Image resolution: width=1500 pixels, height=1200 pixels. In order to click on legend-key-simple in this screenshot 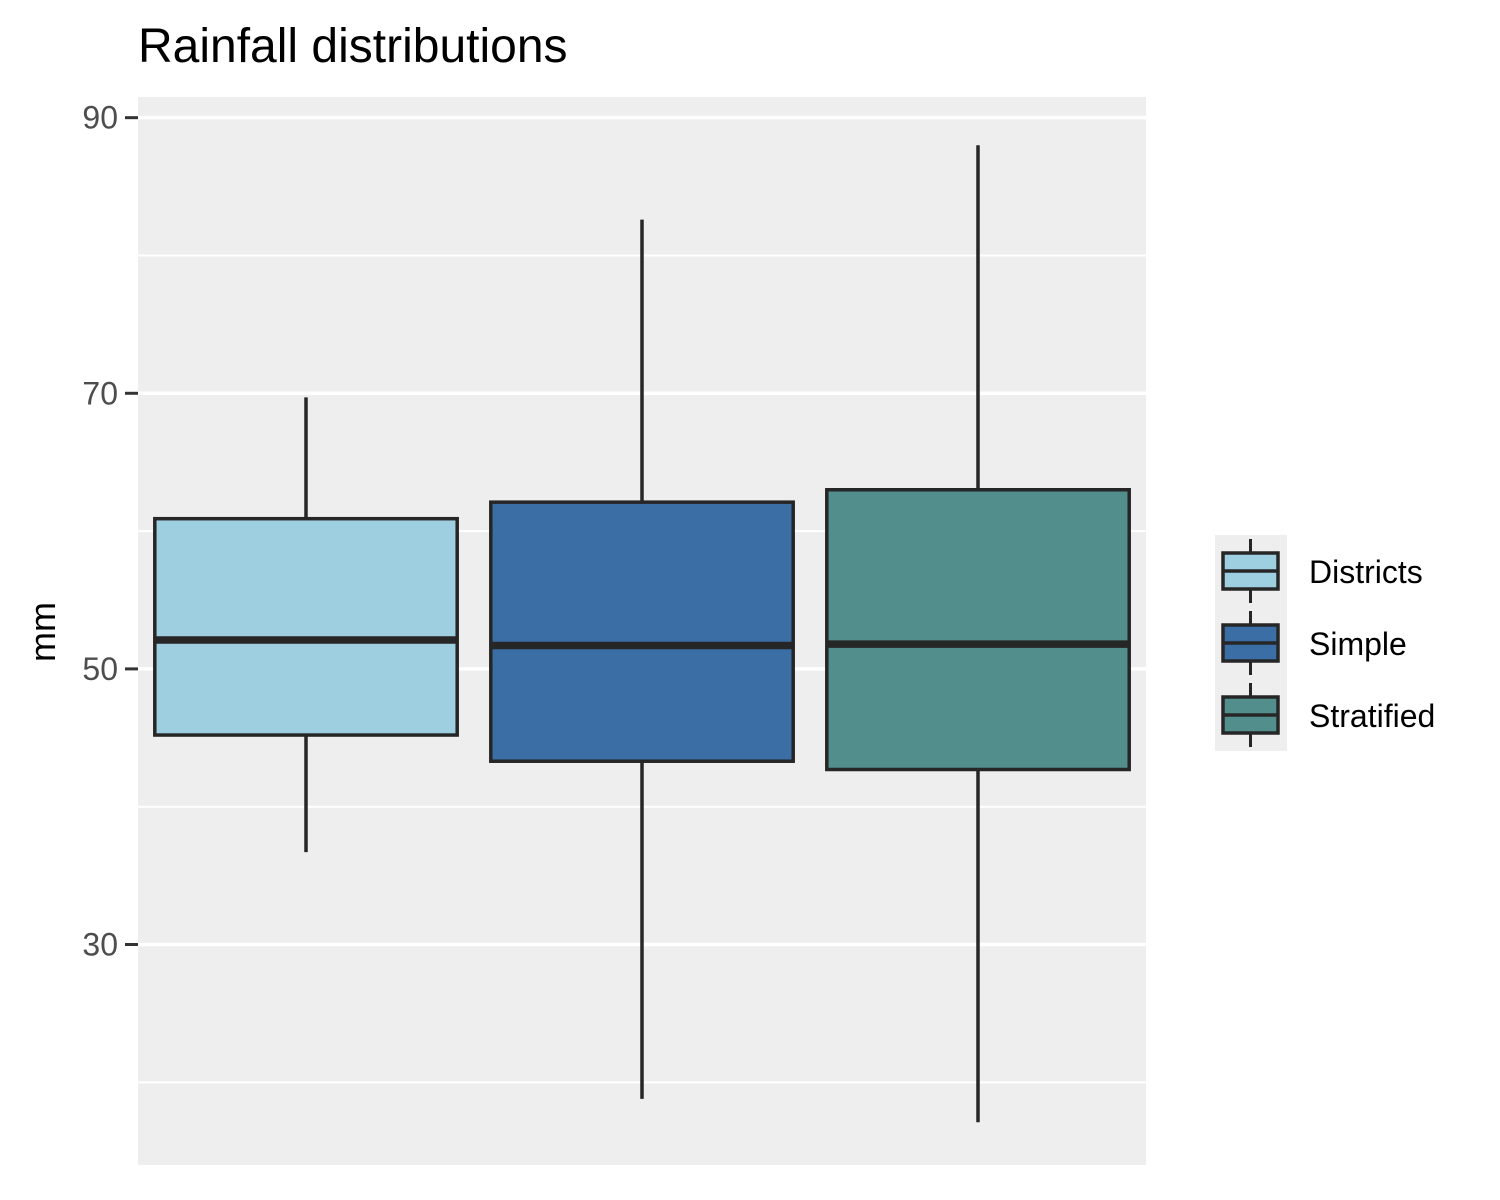, I will do `click(1250, 643)`.